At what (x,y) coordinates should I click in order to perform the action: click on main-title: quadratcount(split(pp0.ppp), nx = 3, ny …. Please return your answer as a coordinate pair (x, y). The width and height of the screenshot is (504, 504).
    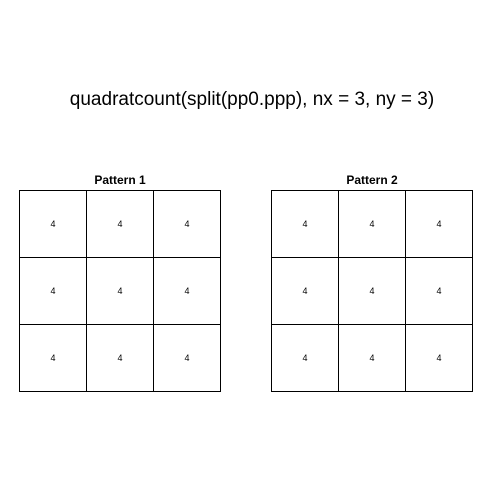
    Looking at the image, I should click on (252, 99).